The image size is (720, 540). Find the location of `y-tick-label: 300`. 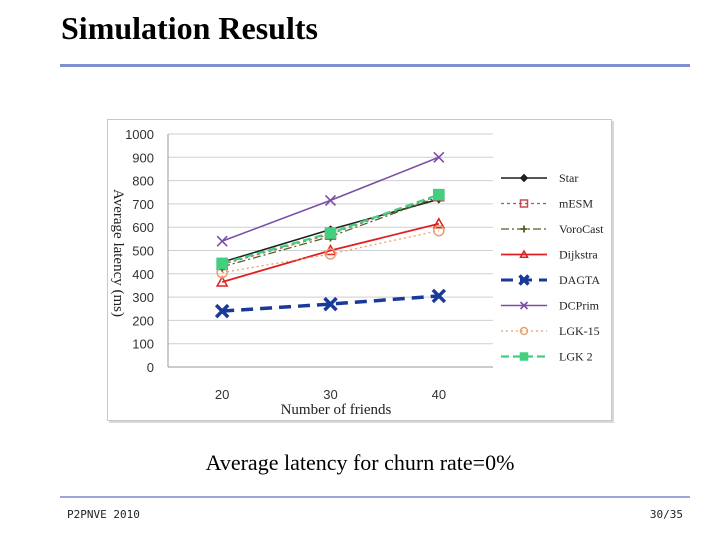

y-tick-label: 300 is located at coordinates (143, 297).